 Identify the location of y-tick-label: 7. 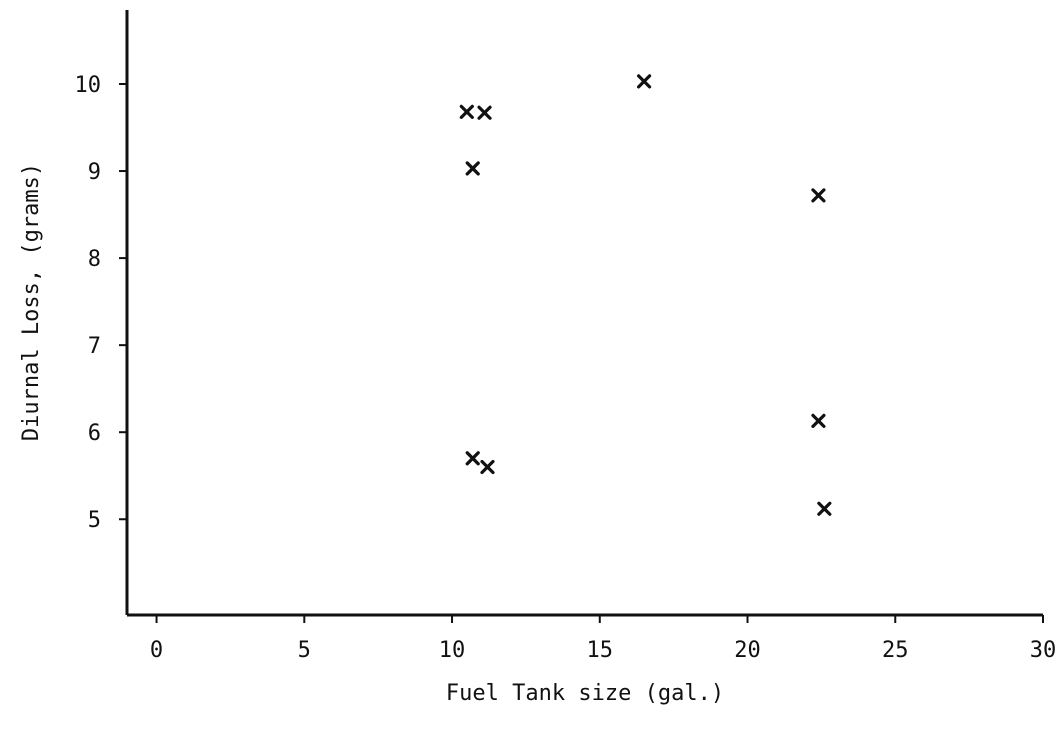
(94, 346).